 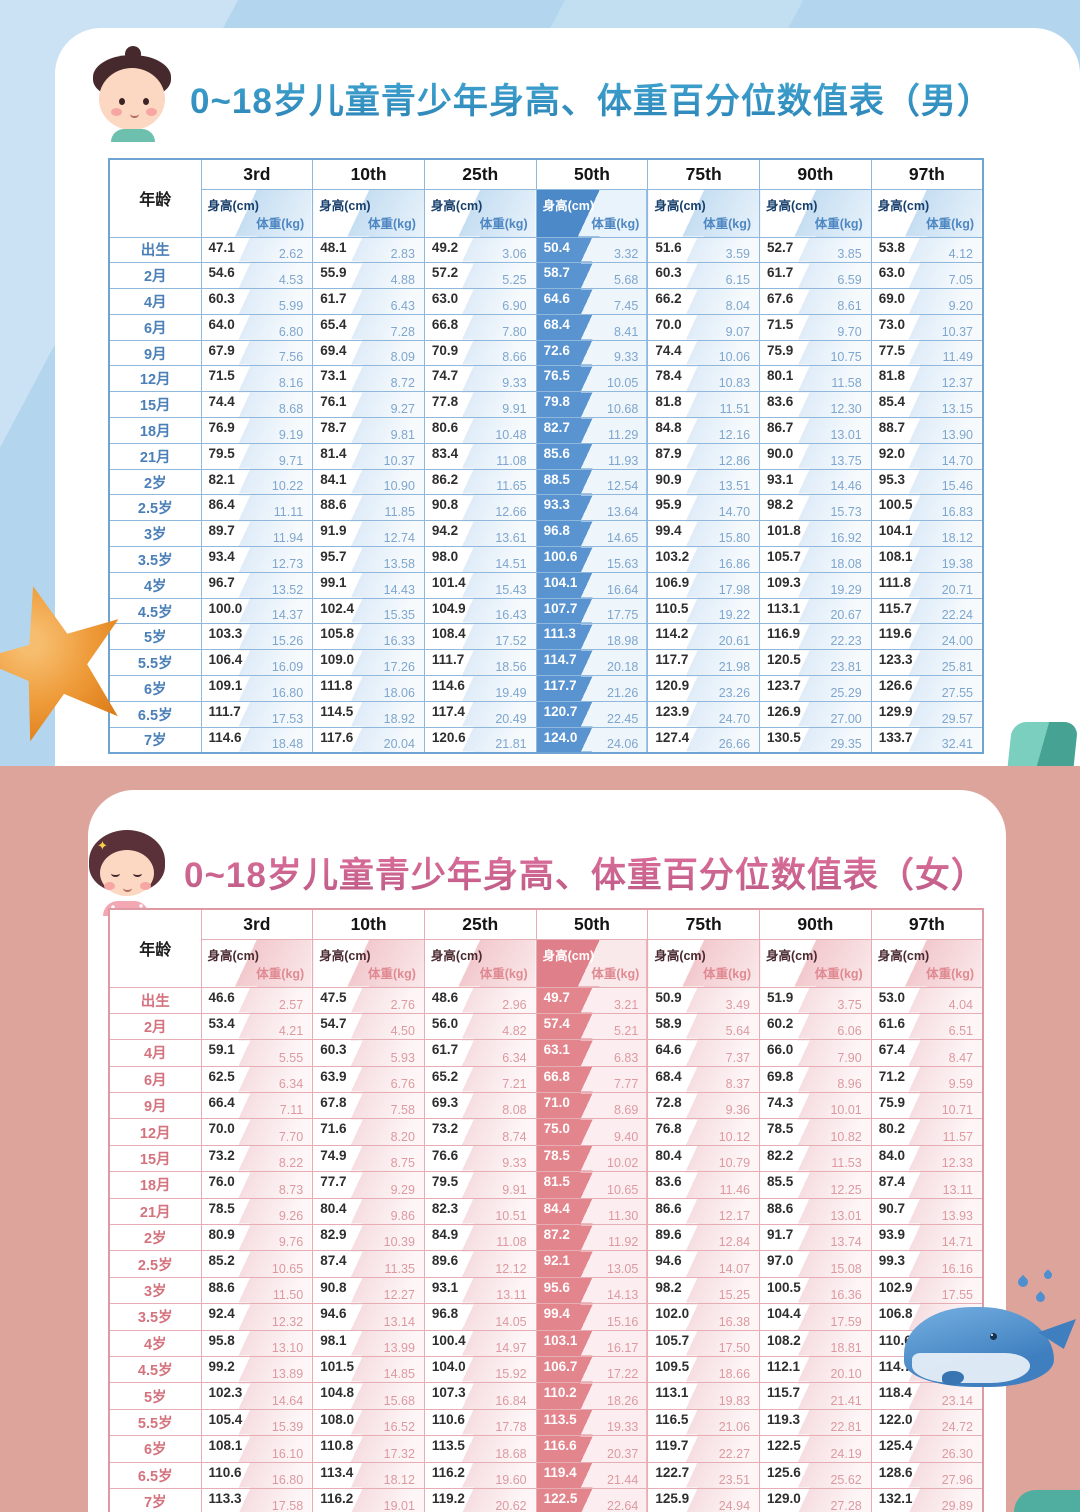 What do you see at coordinates (224, 711) in the screenshot?
I see `height-value: 111.7` at bounding box center [224, 711].